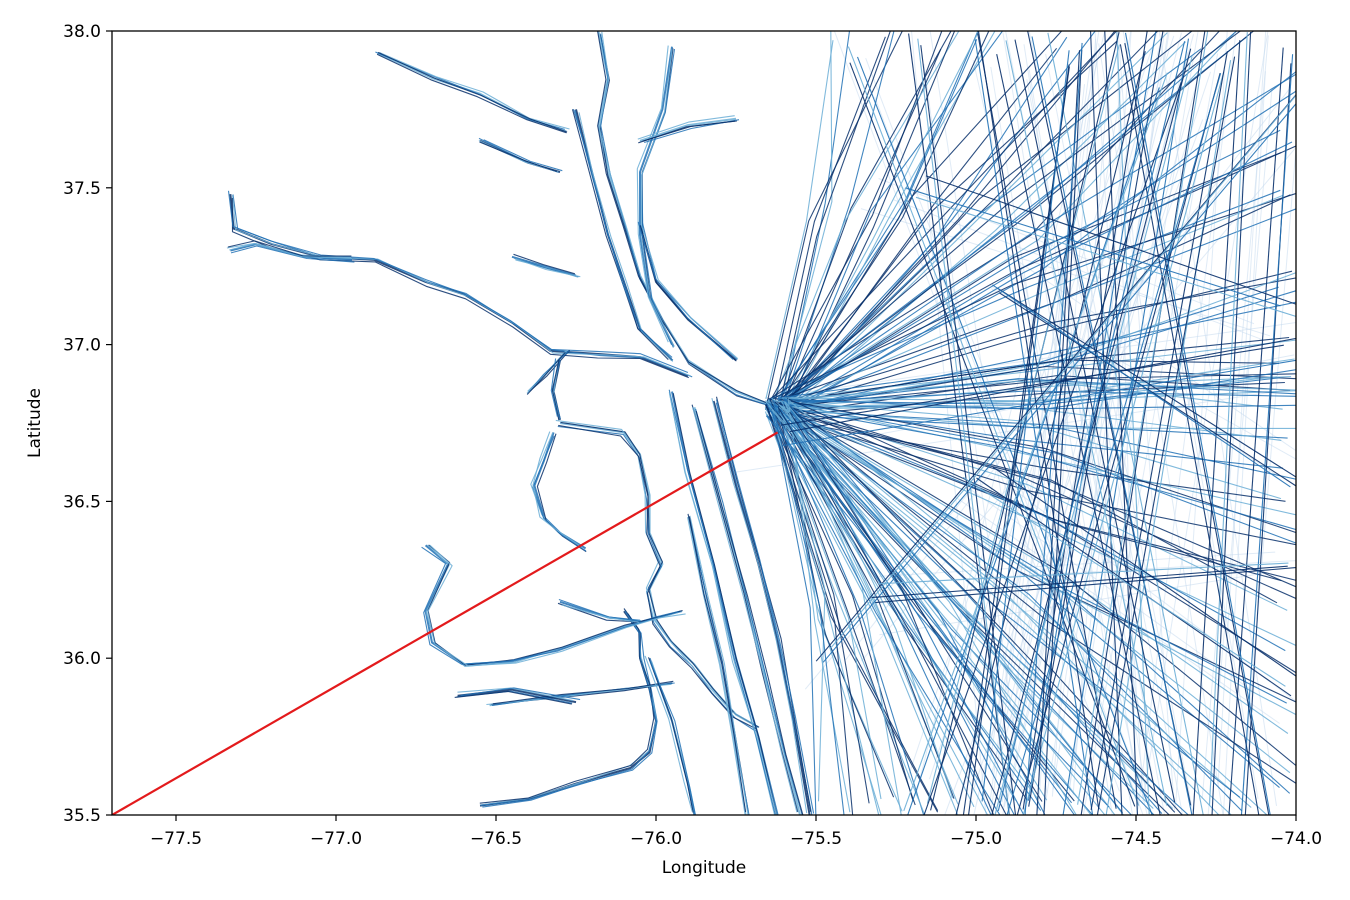 This screenshot has width=1350, height=900. What do you see at coordinates (82, 502) in the screenshot?
I see `y-tick-label: 36.5` at bounding box center [82, 502].